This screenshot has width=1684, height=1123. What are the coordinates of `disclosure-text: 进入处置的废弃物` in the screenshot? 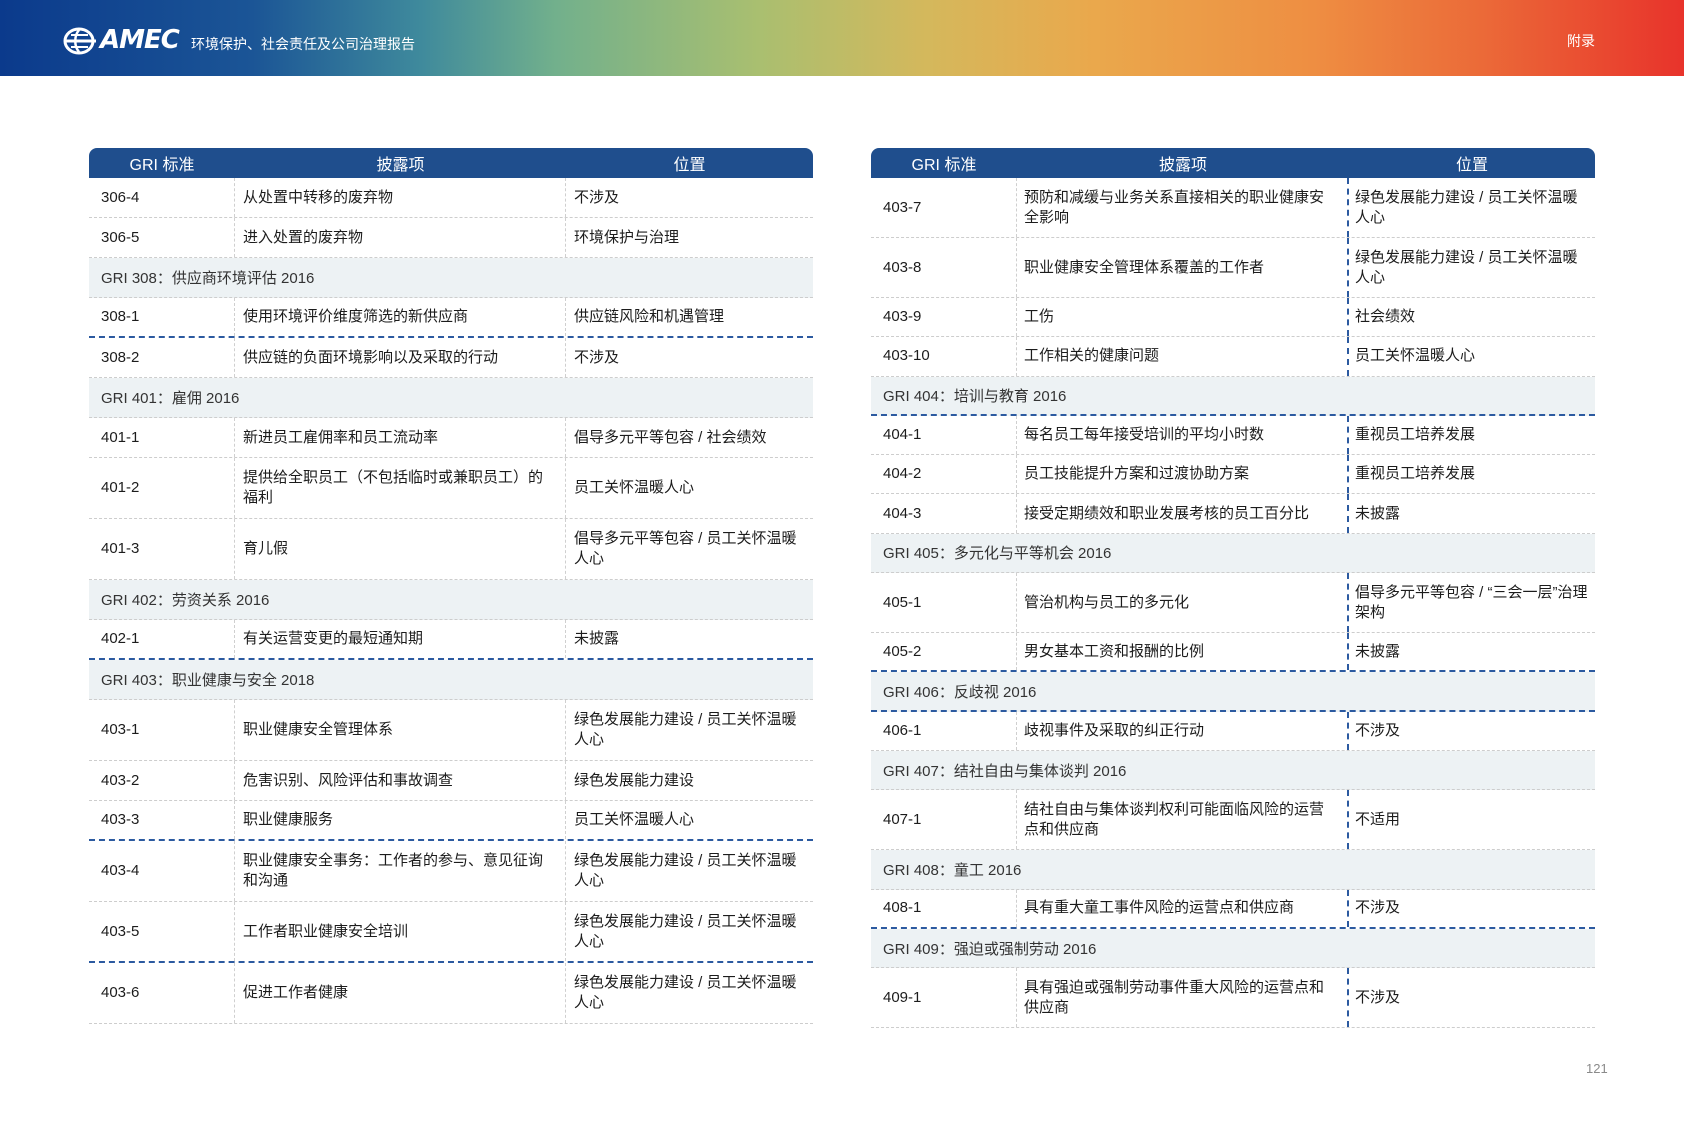 It's located at (400, 237).